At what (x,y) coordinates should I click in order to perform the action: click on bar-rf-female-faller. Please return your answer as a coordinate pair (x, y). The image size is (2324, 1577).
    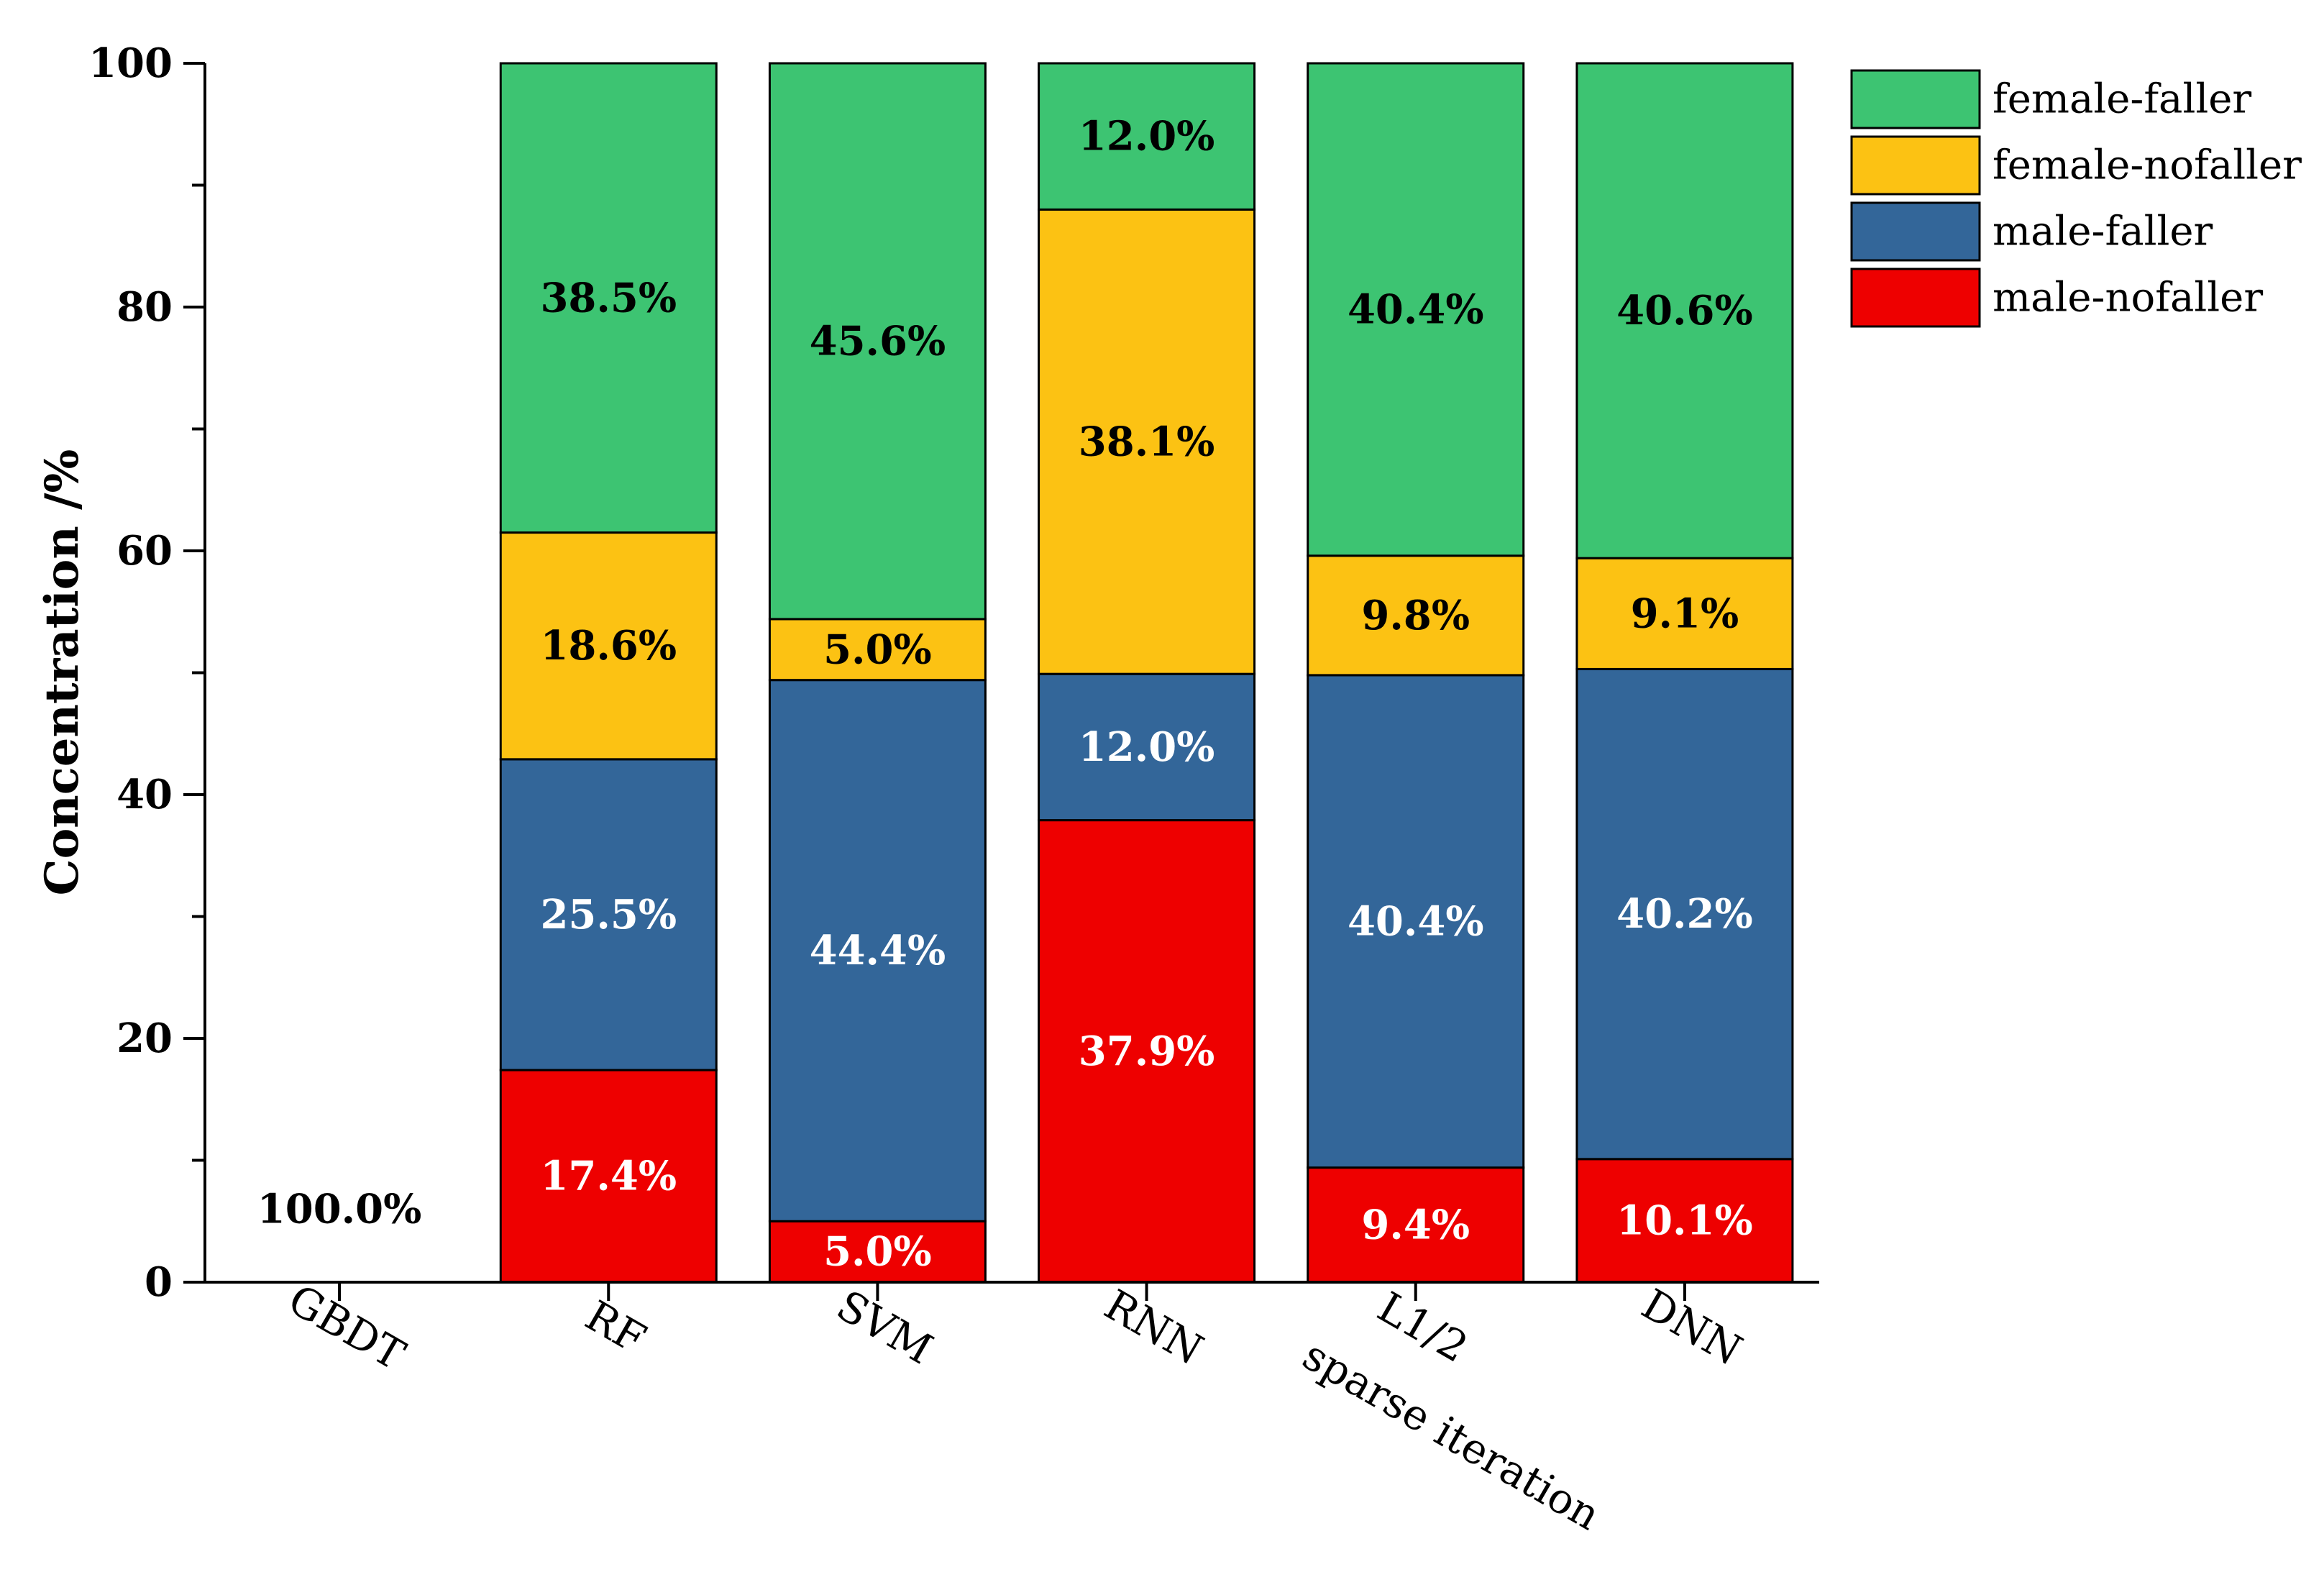
    Looking at the image, I should click on (608, 298).